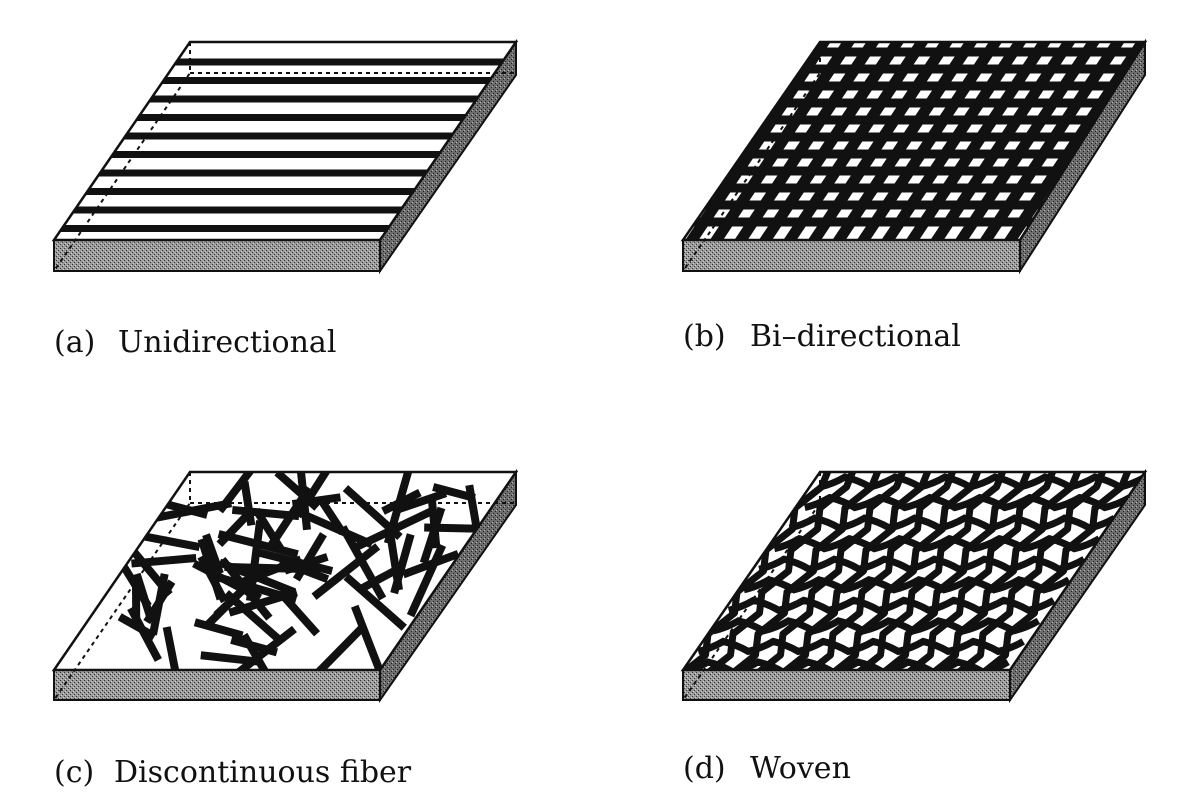 The image size is (1189, 811). I want to click on panel-b-letter: (b), so click(704, 336).